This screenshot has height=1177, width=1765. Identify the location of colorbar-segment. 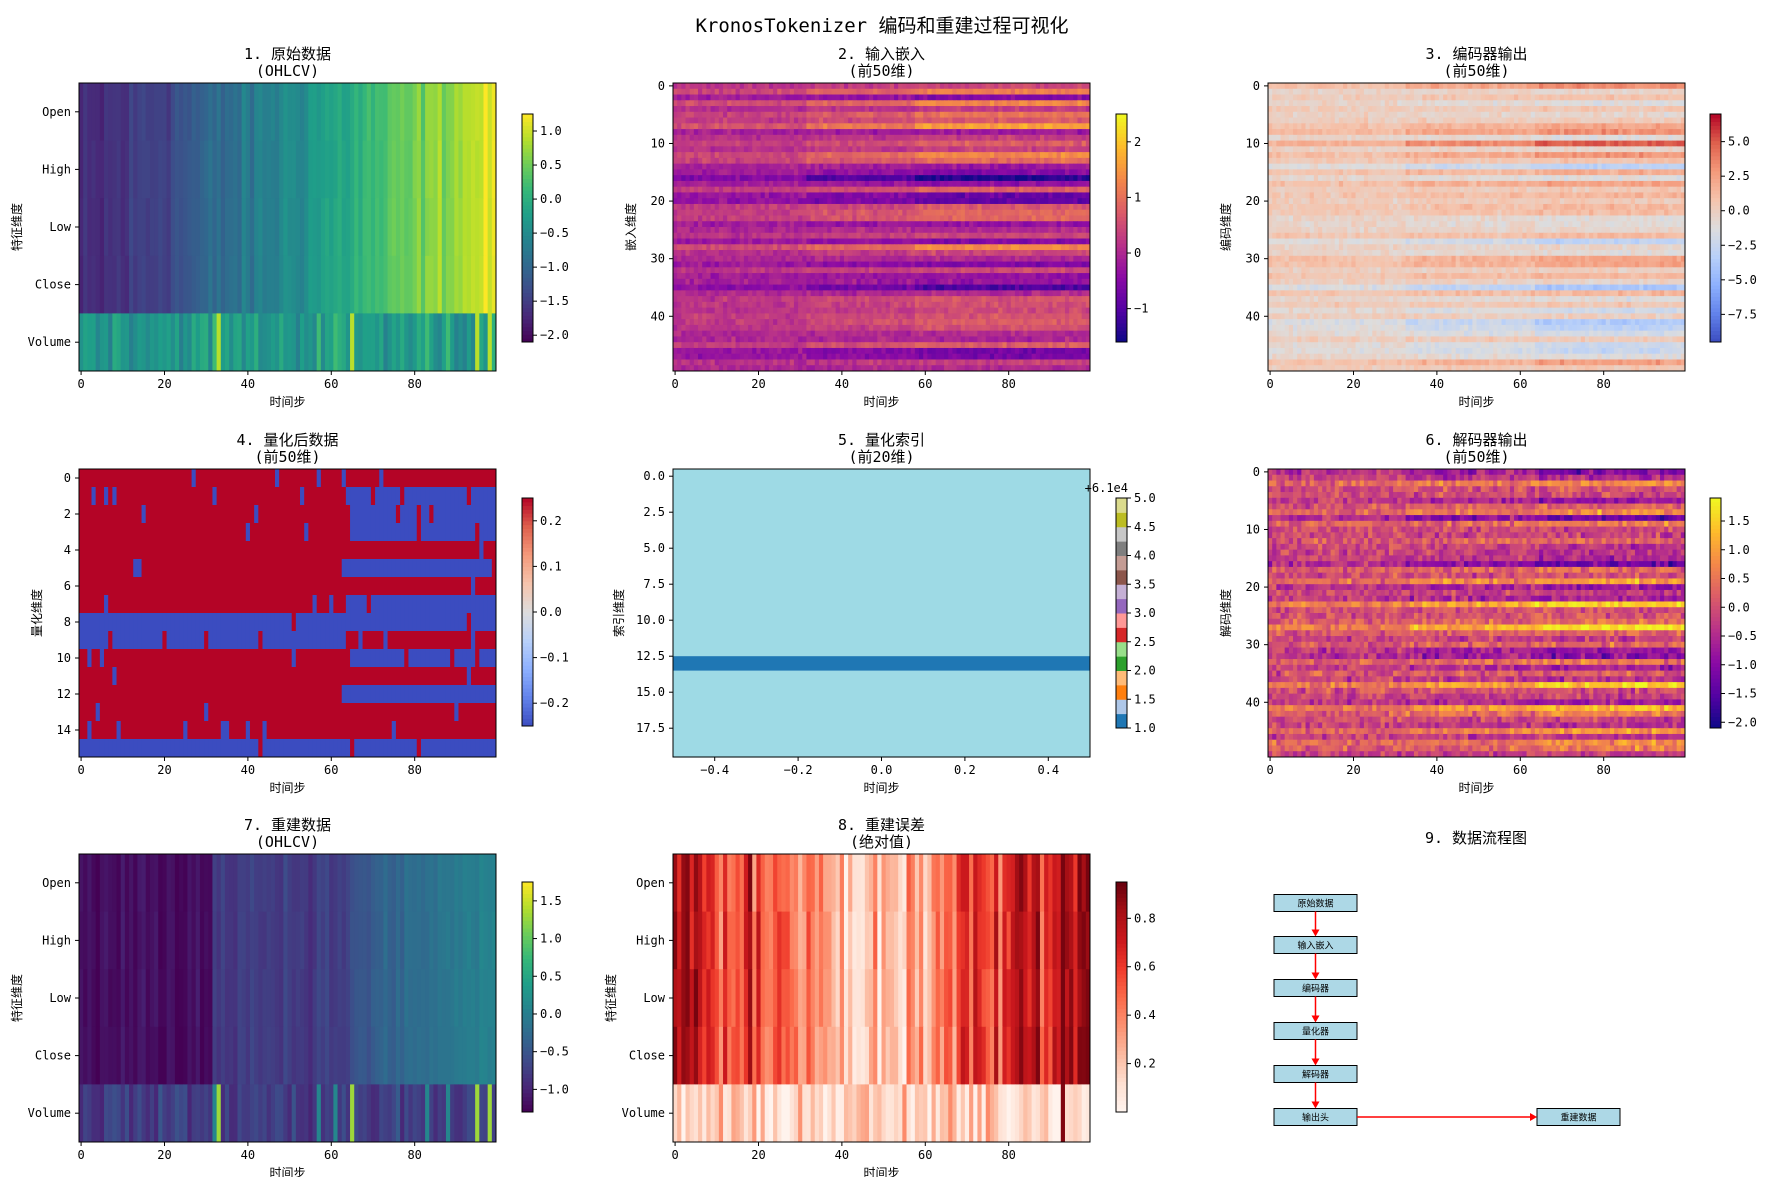
(527, 287).